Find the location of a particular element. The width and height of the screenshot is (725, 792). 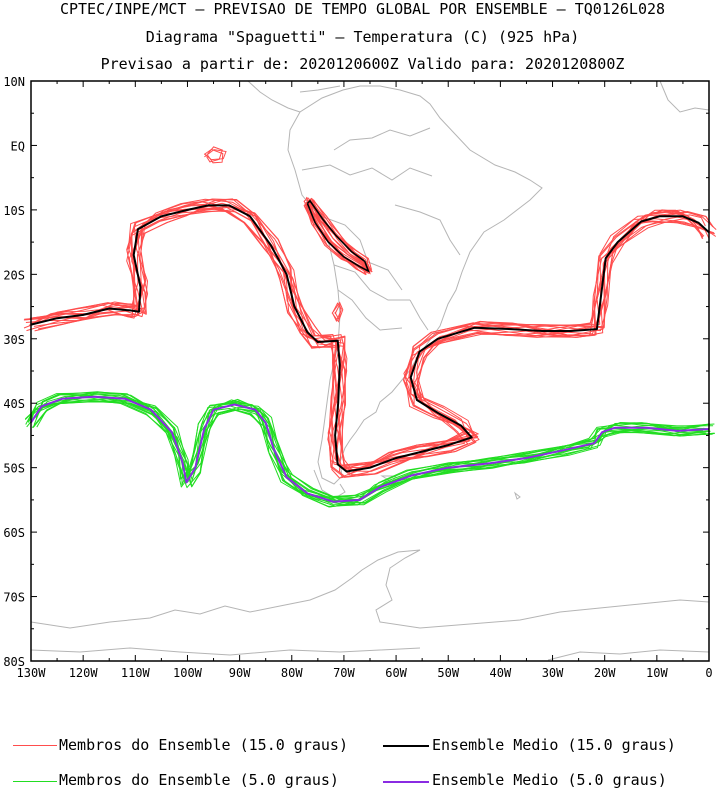

x-tick-label-7: 60W is located at coordinates (396, 673).